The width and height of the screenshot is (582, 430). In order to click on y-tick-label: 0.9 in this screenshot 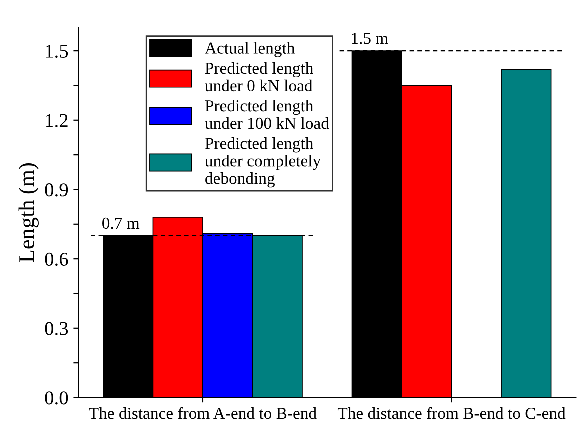, I will do `click(56, 190)`.